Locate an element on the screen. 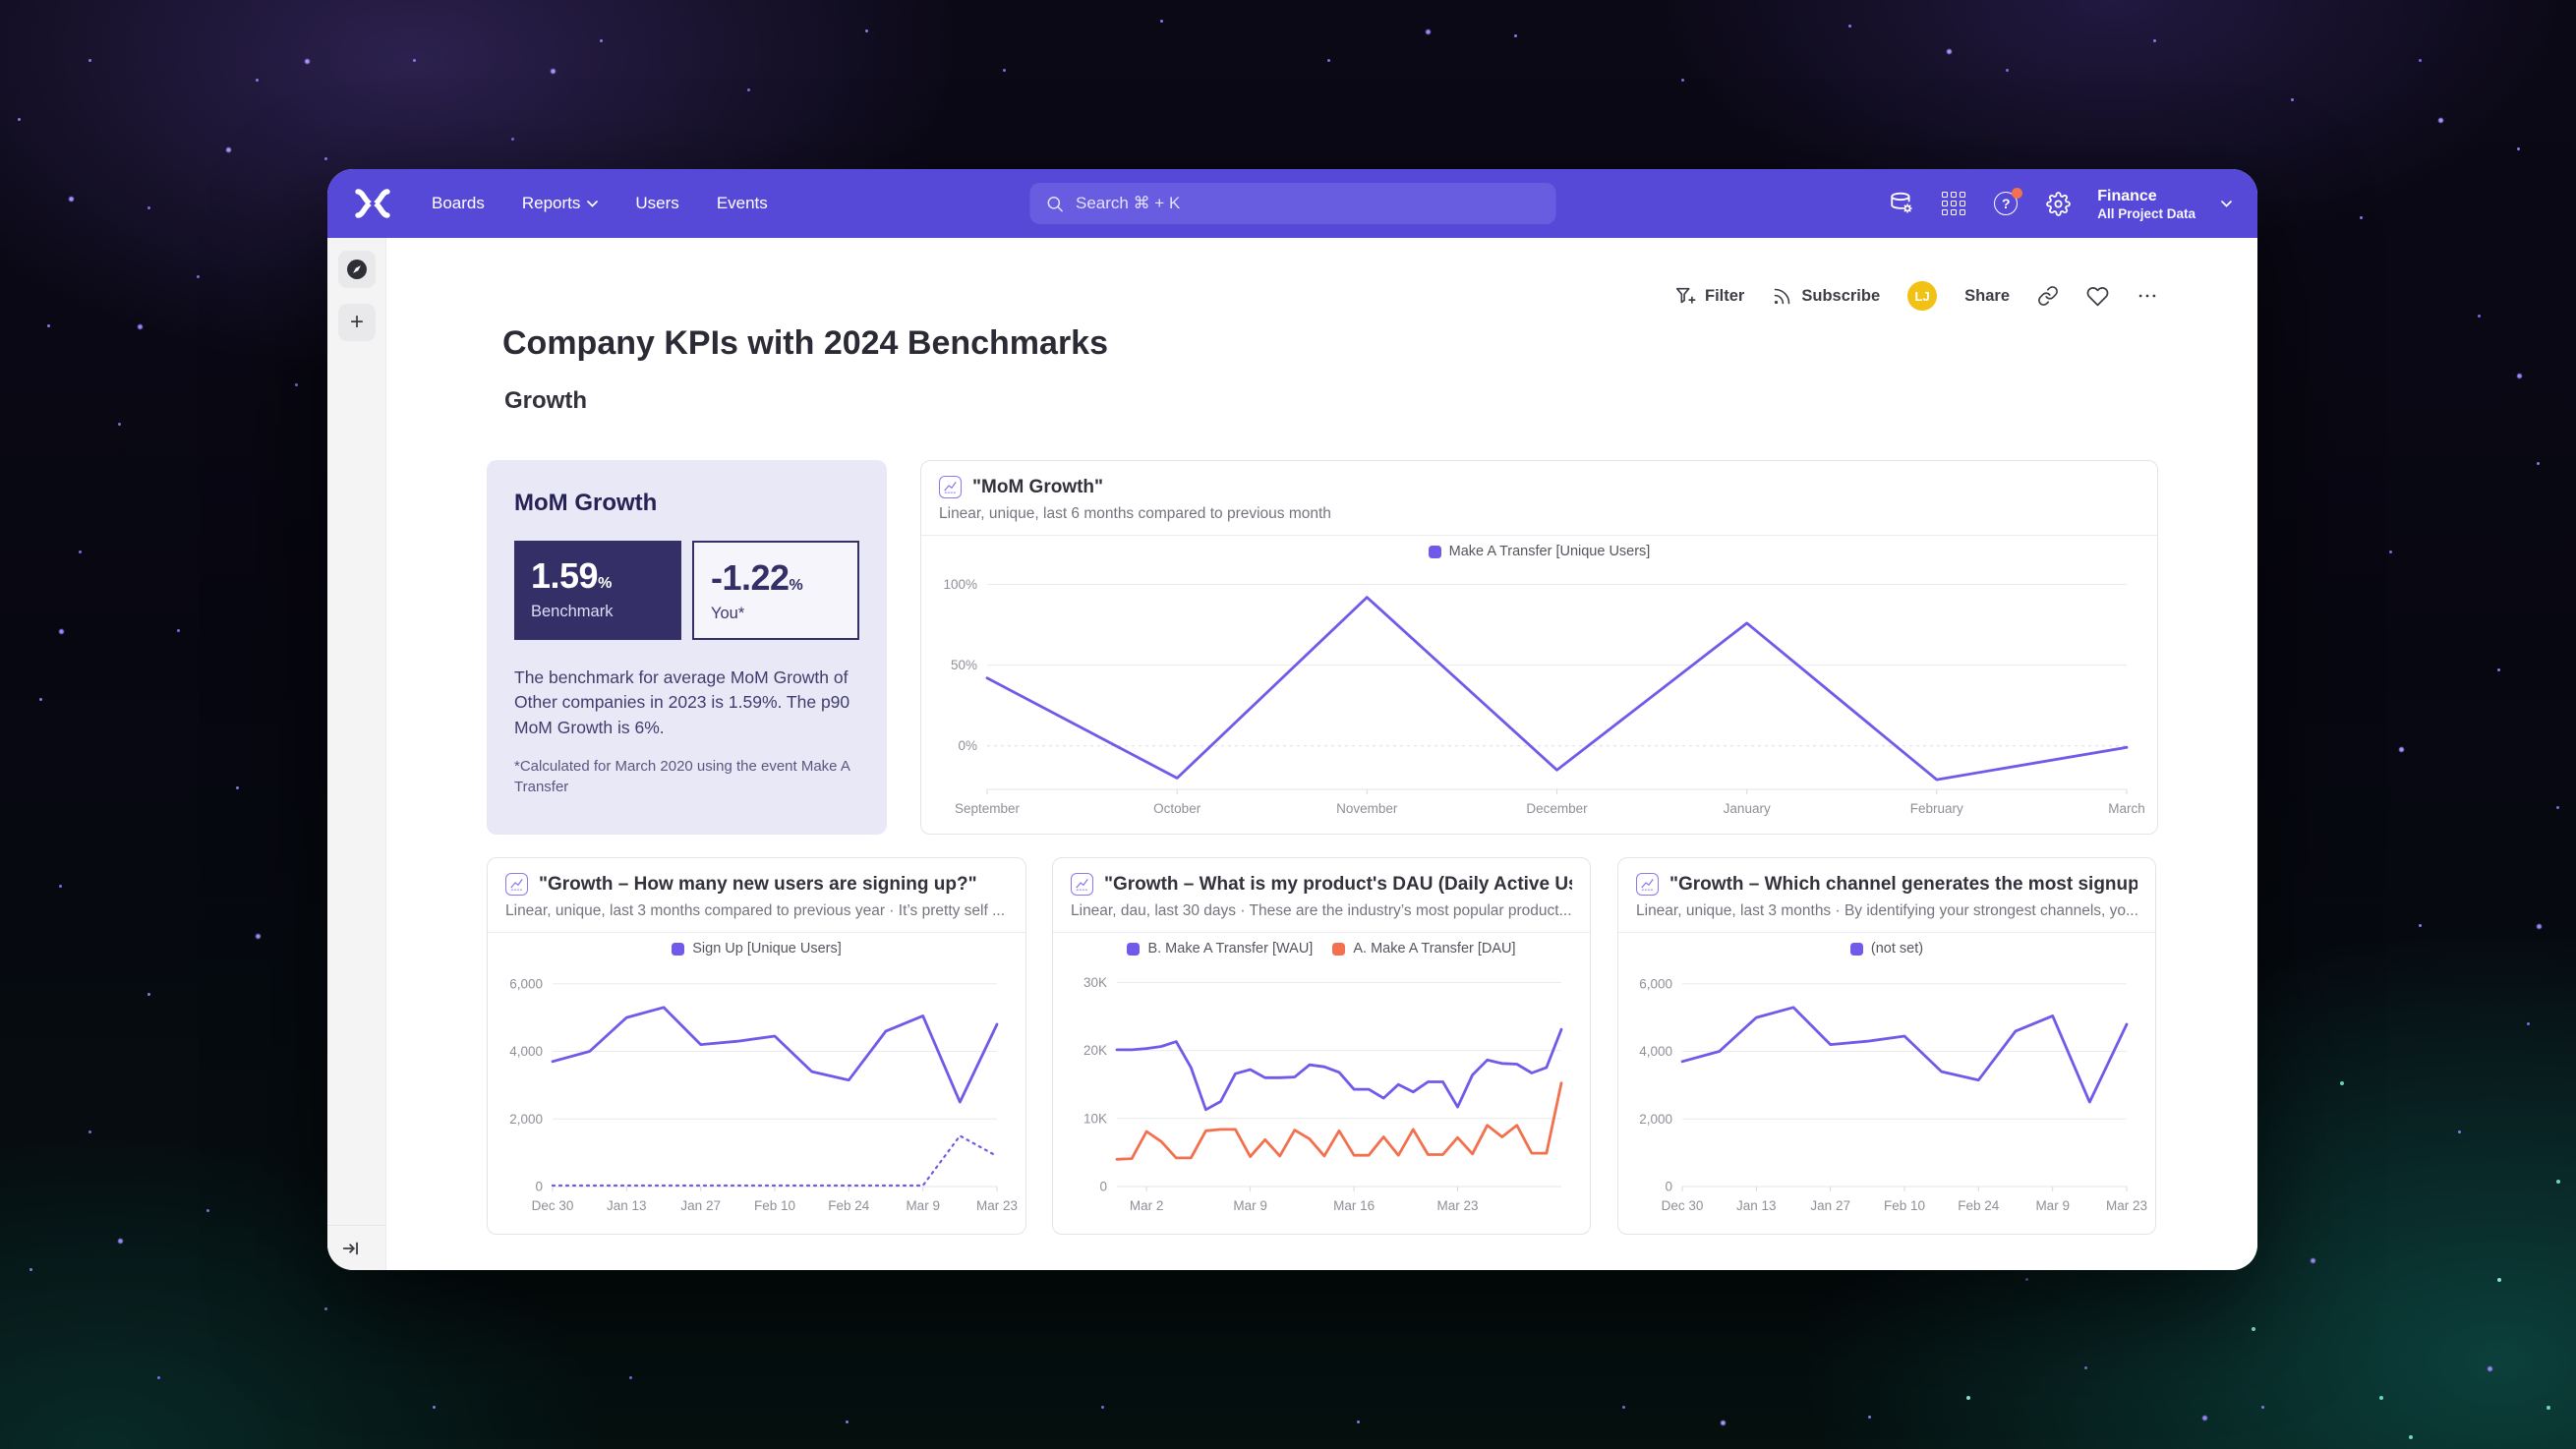  project-selector: Finance All Project Data is located at coordinates (2164, 204).